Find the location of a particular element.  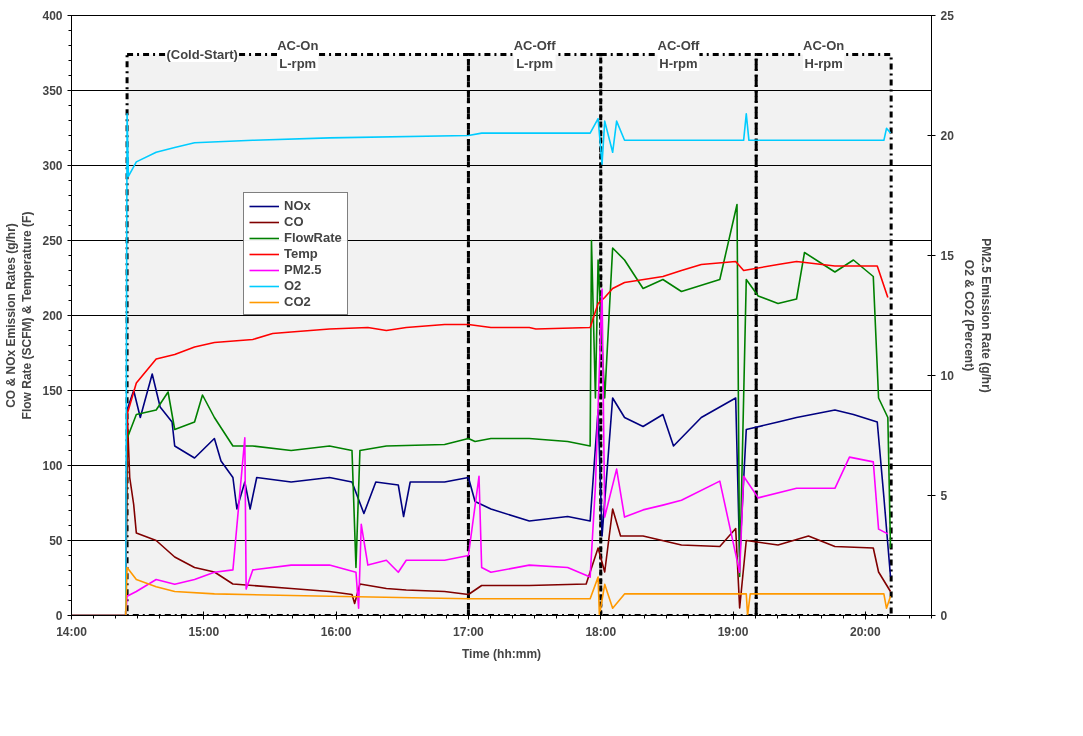

x-tick-label: 19:00 is located at coordinates (733, 631).